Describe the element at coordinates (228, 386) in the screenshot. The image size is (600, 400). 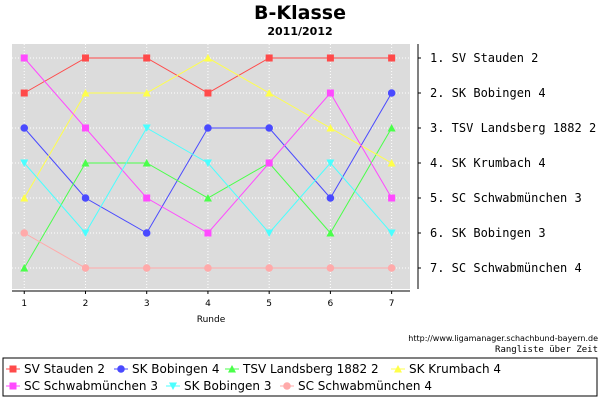
I see `legend-label: SK Bobingen 3` at that location.